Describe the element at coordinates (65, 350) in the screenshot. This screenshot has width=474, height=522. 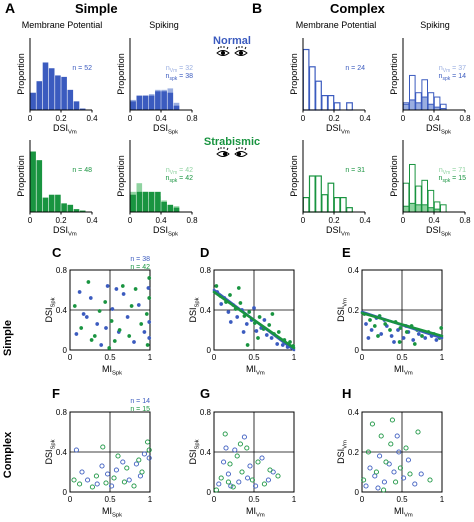
I see `y-tick-label: 0` at that location.